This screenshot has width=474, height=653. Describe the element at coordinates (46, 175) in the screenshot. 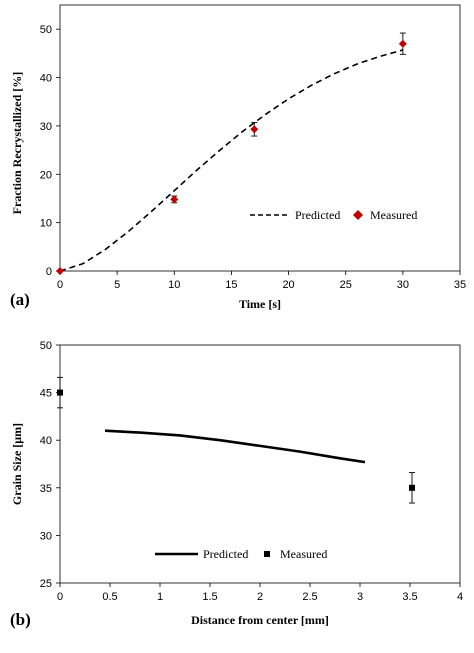

I see `y-tick-label: 20` at that location.